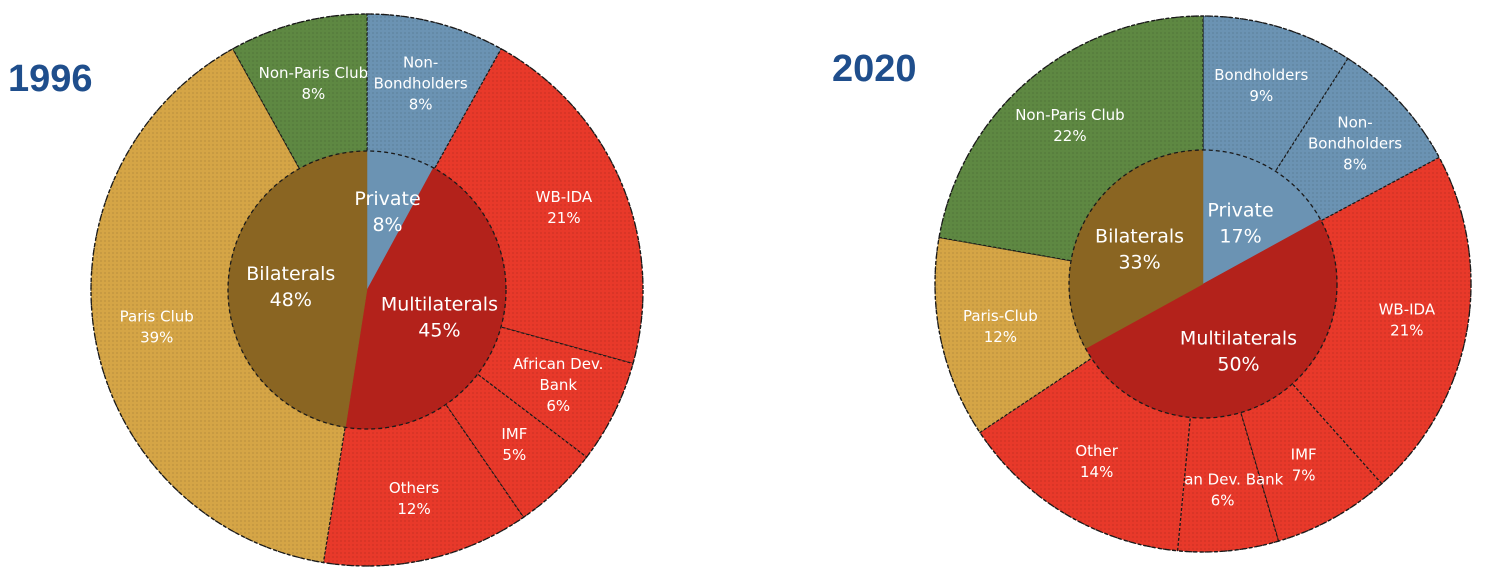  I want to click on inner-label-value: 17%, so click(1240, 237).